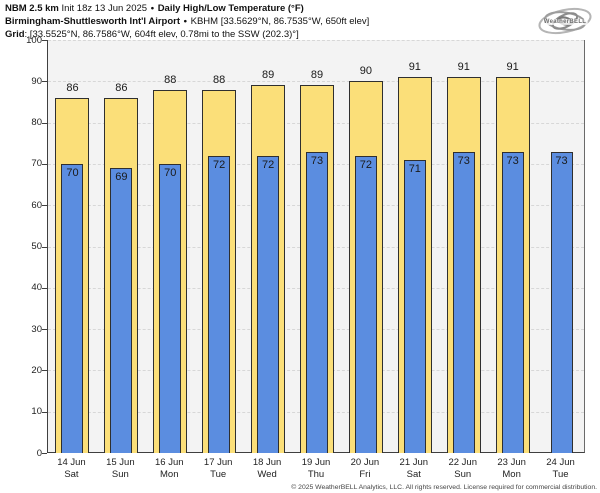  I want to click on station-meta: KBHM [33.5629°N, 86.7535°W, 650ft elev], so click(280, 21).